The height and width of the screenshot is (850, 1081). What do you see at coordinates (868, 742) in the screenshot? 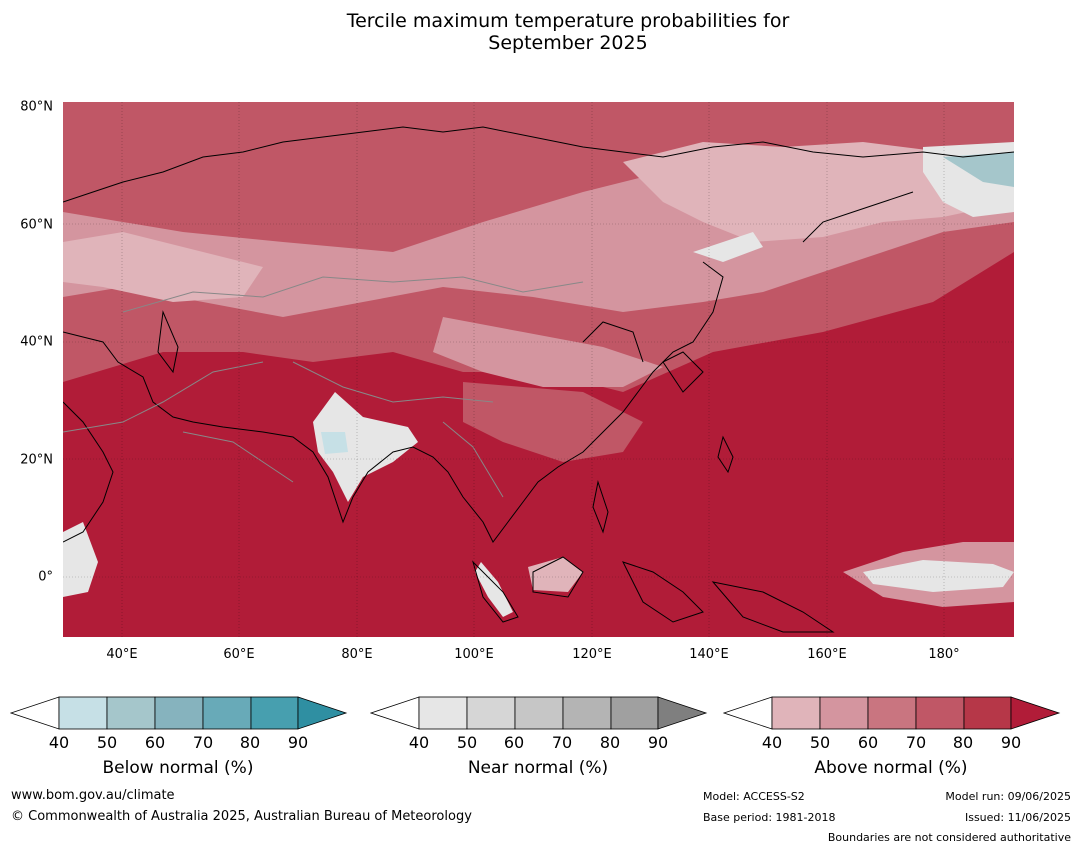
I see `above-tick-60: 60` at bounding box center [868, 742].